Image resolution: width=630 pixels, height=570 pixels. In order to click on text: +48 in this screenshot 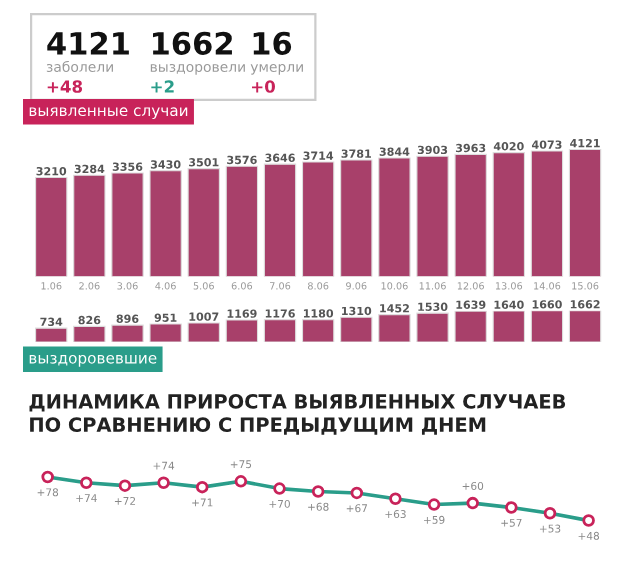, I will do `click(65, 86)`.